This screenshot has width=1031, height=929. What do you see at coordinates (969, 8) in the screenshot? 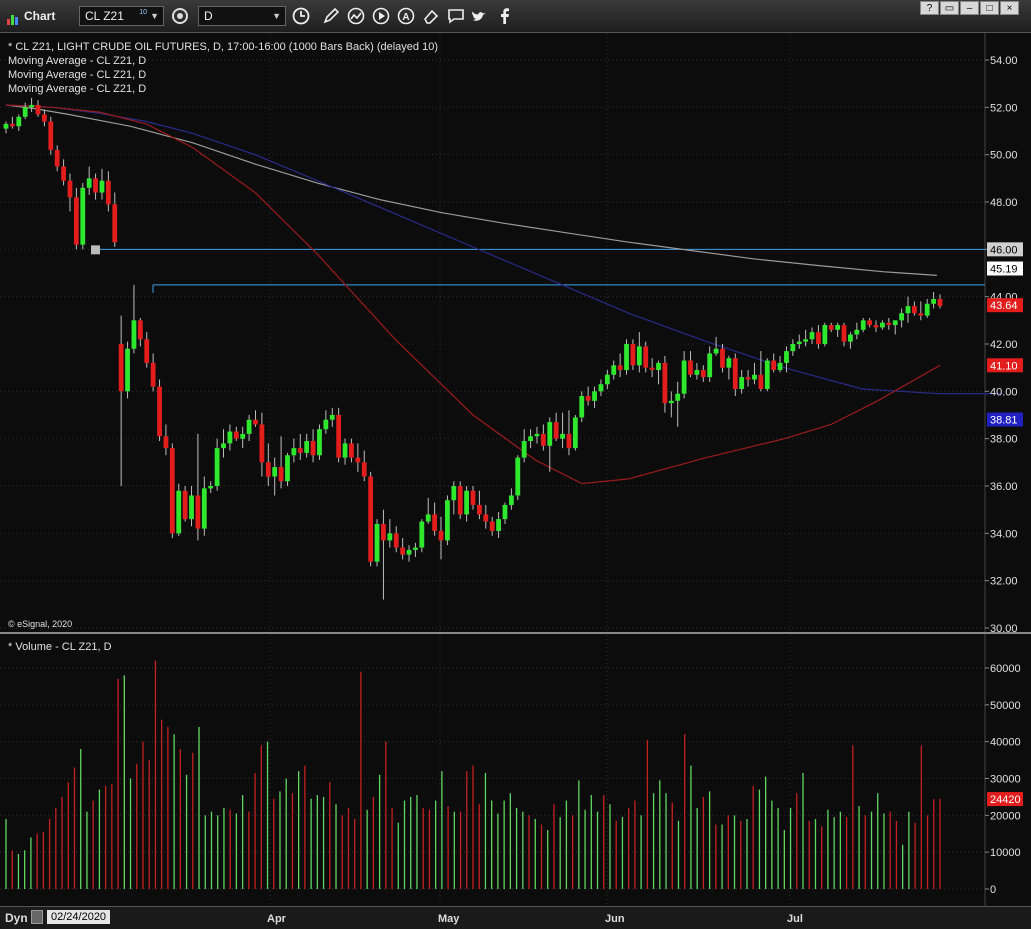
I see `minimize-button: –` at bounding box center [969, 8].